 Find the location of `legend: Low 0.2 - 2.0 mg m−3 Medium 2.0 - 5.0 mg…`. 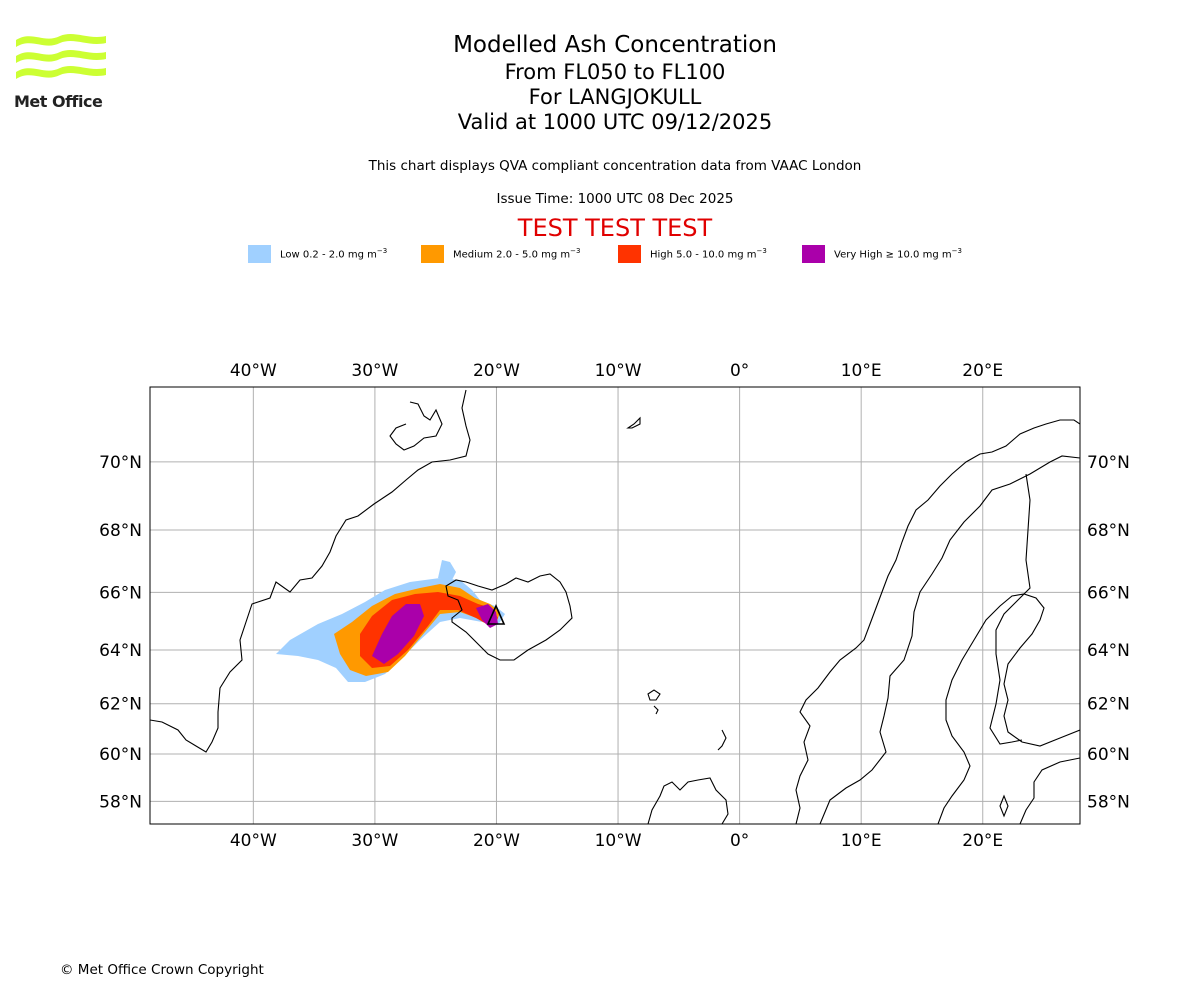

legend: Low 0.2 - 2.0 mg m−3 Medium 2.0 - 5.0 mg… is located at coordinates (600, 254).